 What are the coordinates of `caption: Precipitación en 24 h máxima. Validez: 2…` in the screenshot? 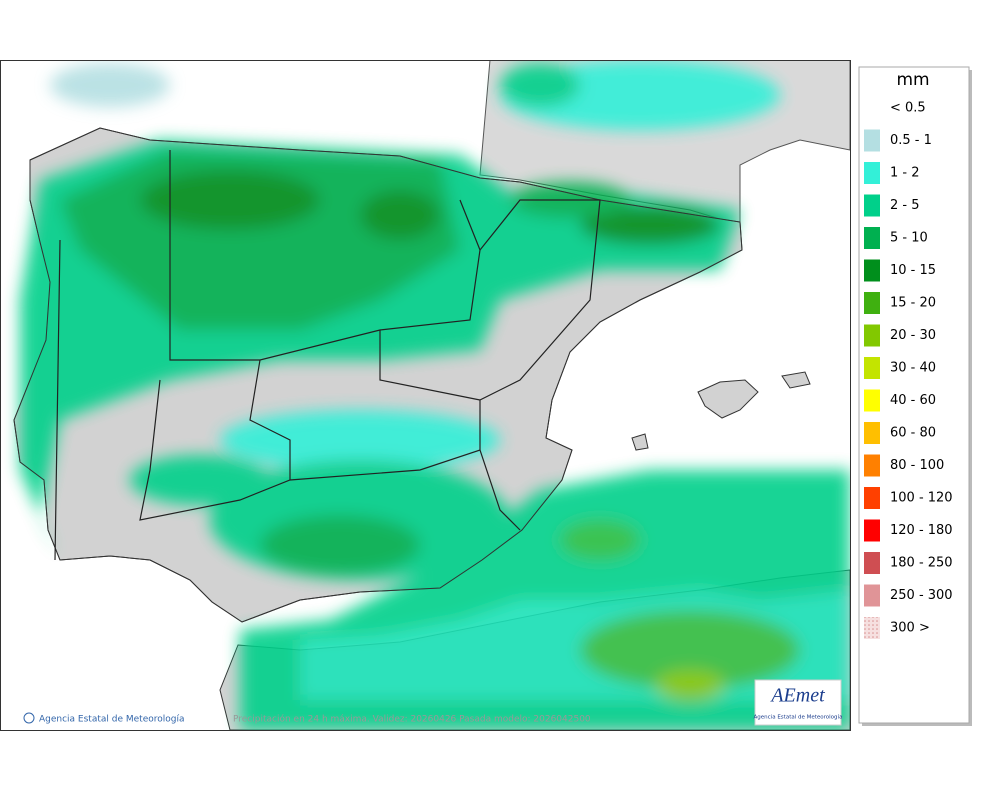 It's located at (412, 719).